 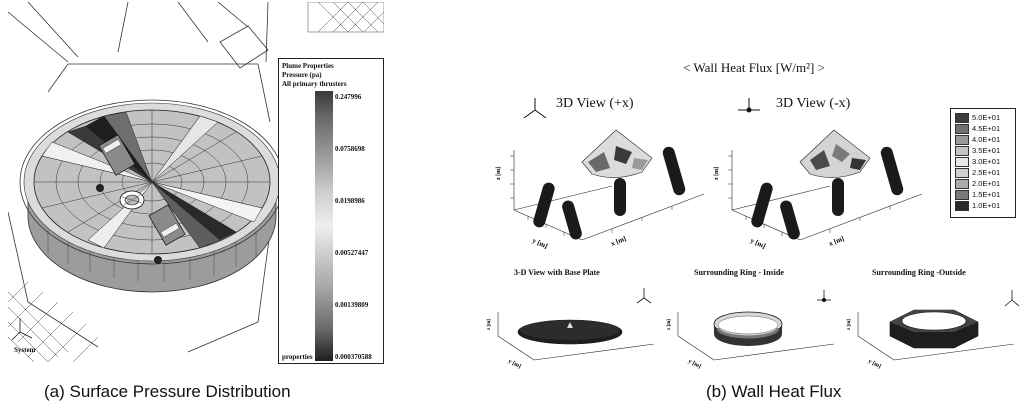 I want to click on legend-entry: 2.0E+01, so click(x=984, y=184).